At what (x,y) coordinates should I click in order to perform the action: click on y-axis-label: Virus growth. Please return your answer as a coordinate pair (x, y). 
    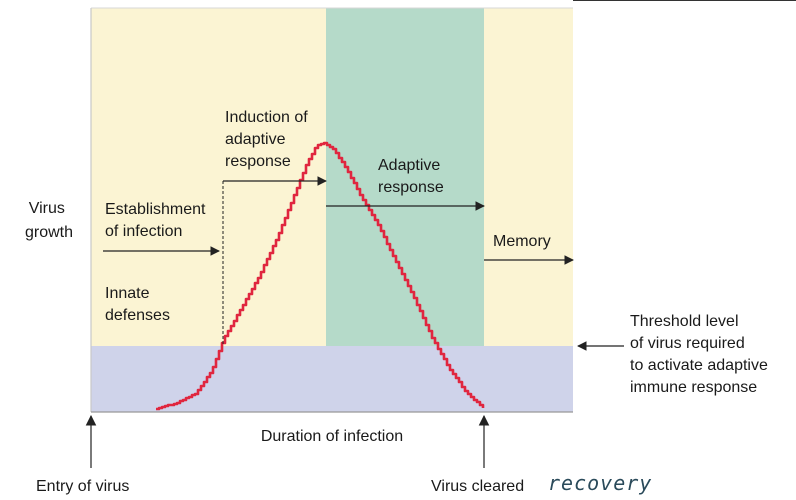
    Looking at the image, I should click on (49, 220).